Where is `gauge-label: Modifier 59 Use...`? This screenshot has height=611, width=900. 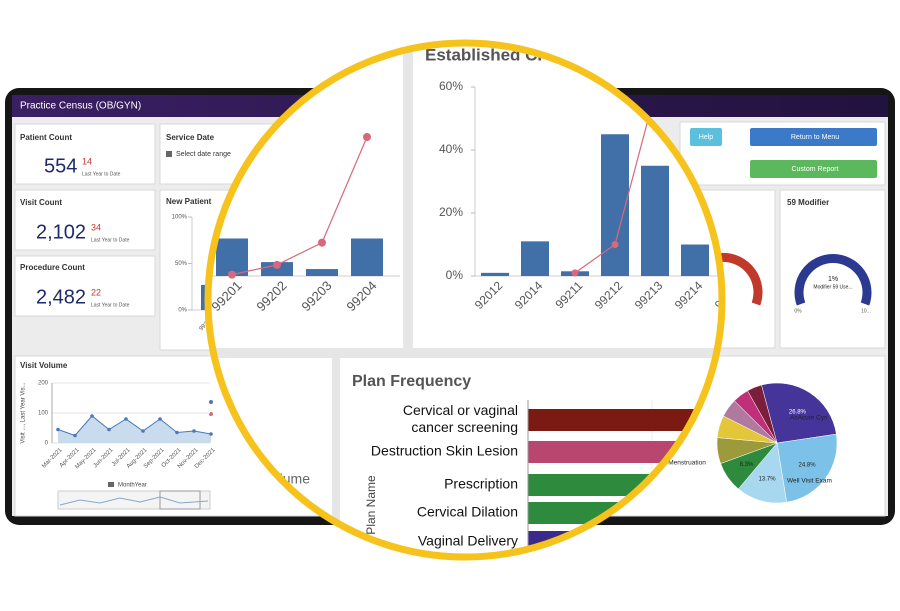 gauge-label: Modifier 59 Use... is located at coordinates (832, 287).